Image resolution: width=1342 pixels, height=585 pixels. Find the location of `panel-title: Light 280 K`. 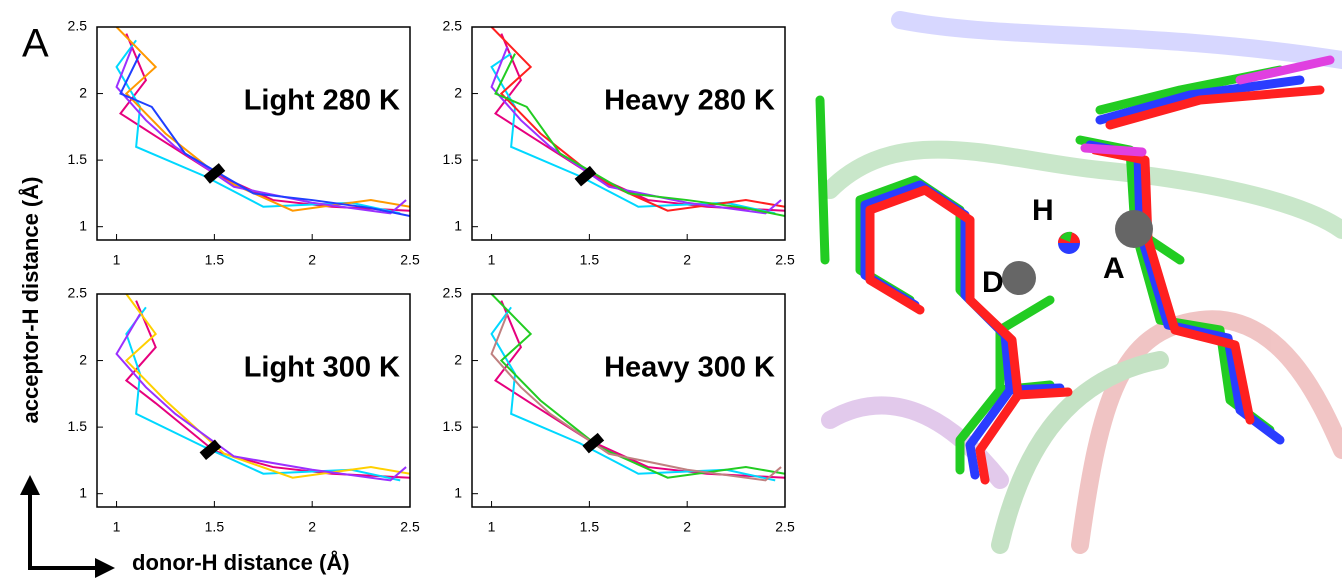

panel-title: Light 280 K is located at coordinates (322, 101).